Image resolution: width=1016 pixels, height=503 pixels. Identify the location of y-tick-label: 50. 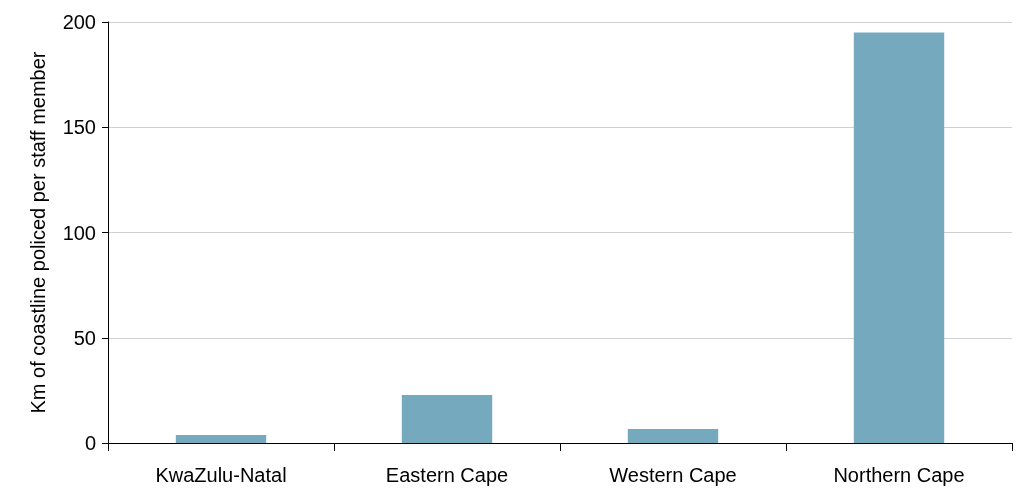
(84, 337).